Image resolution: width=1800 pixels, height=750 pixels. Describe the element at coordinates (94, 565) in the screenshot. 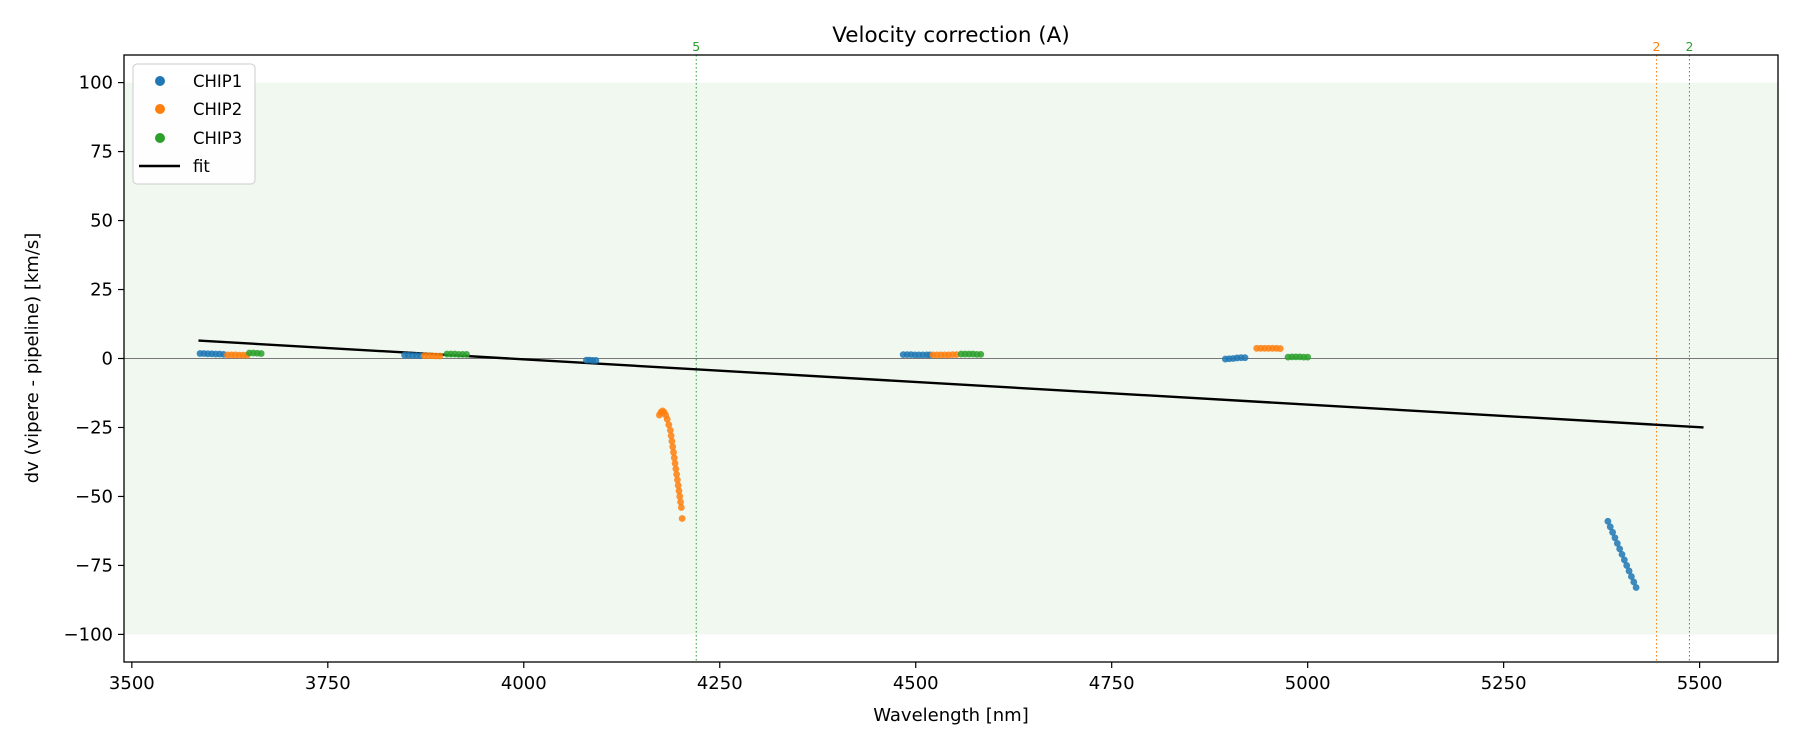

I see `y-tick-label: −75` at that location.